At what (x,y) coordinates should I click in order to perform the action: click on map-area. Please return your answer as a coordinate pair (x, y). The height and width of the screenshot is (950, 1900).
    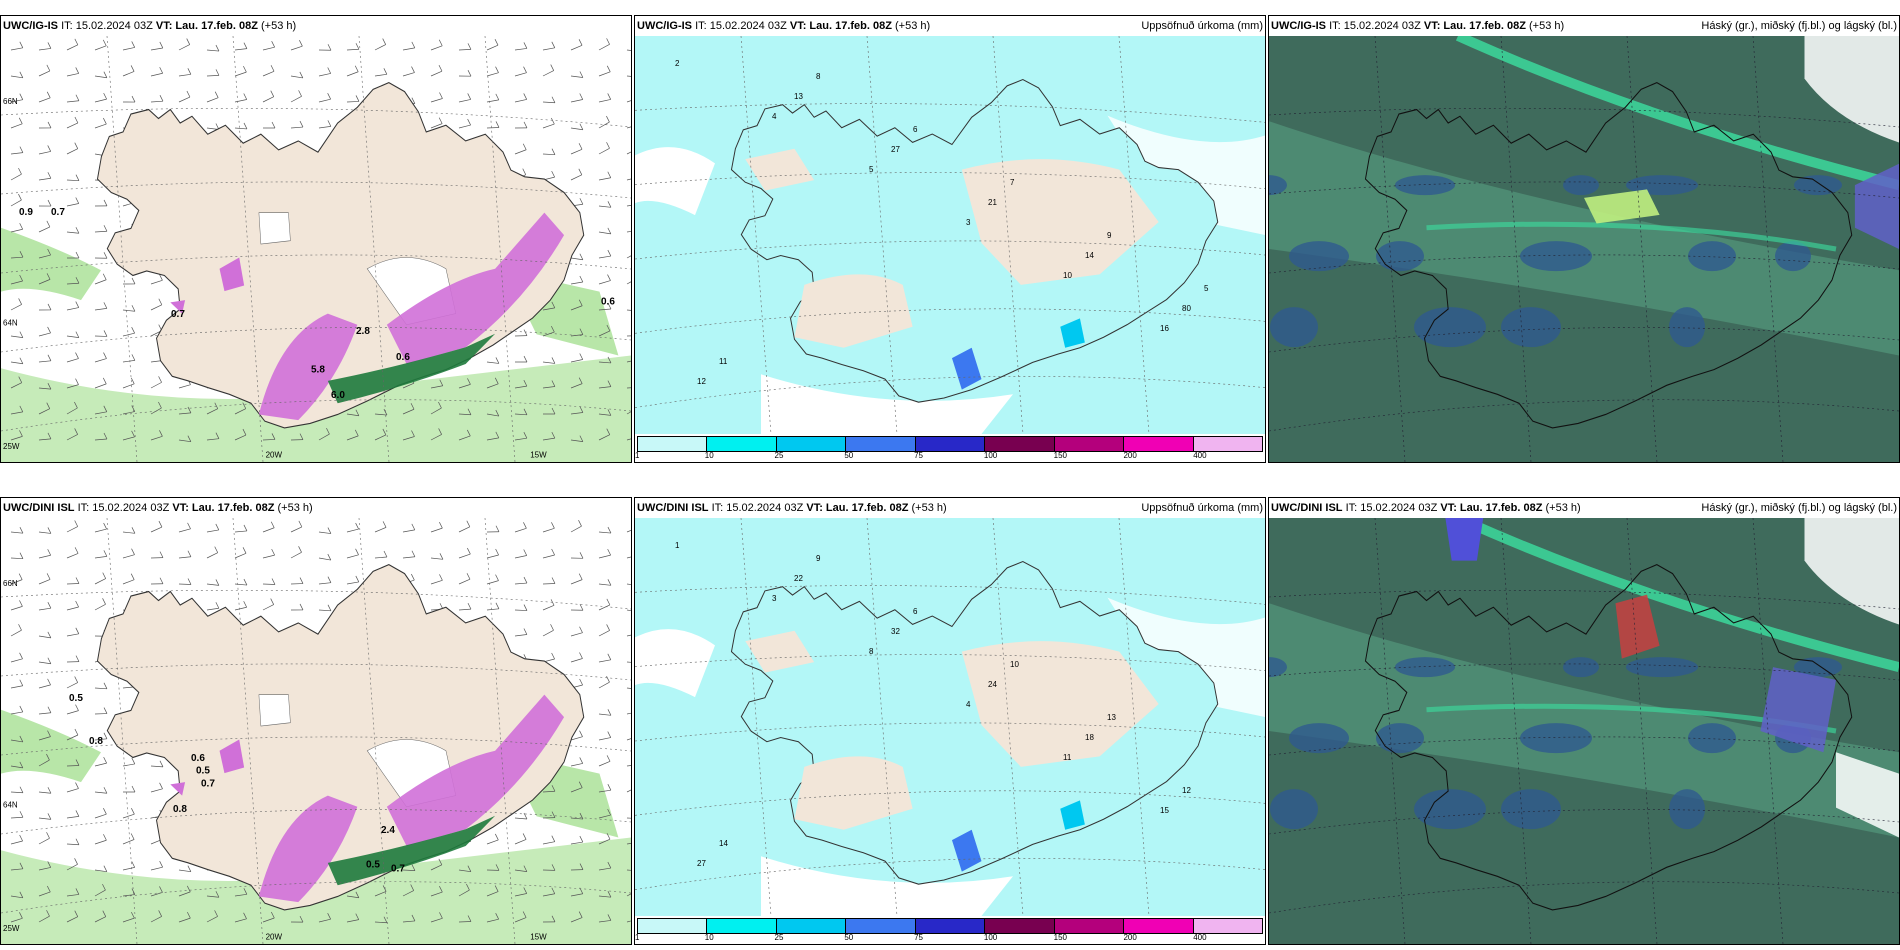
    Looking at the image, I should click on (1584, 249).